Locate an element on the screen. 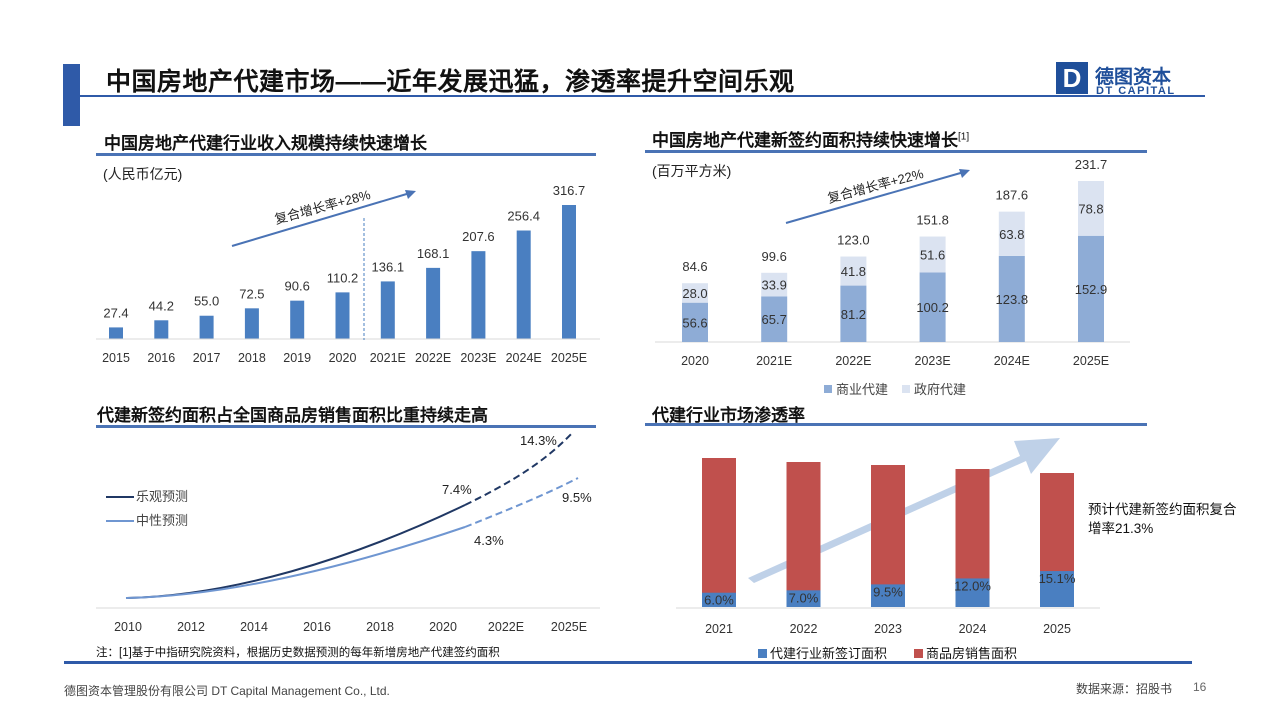  penetration-year-label: 2022 is located at coordinates (804, 629).